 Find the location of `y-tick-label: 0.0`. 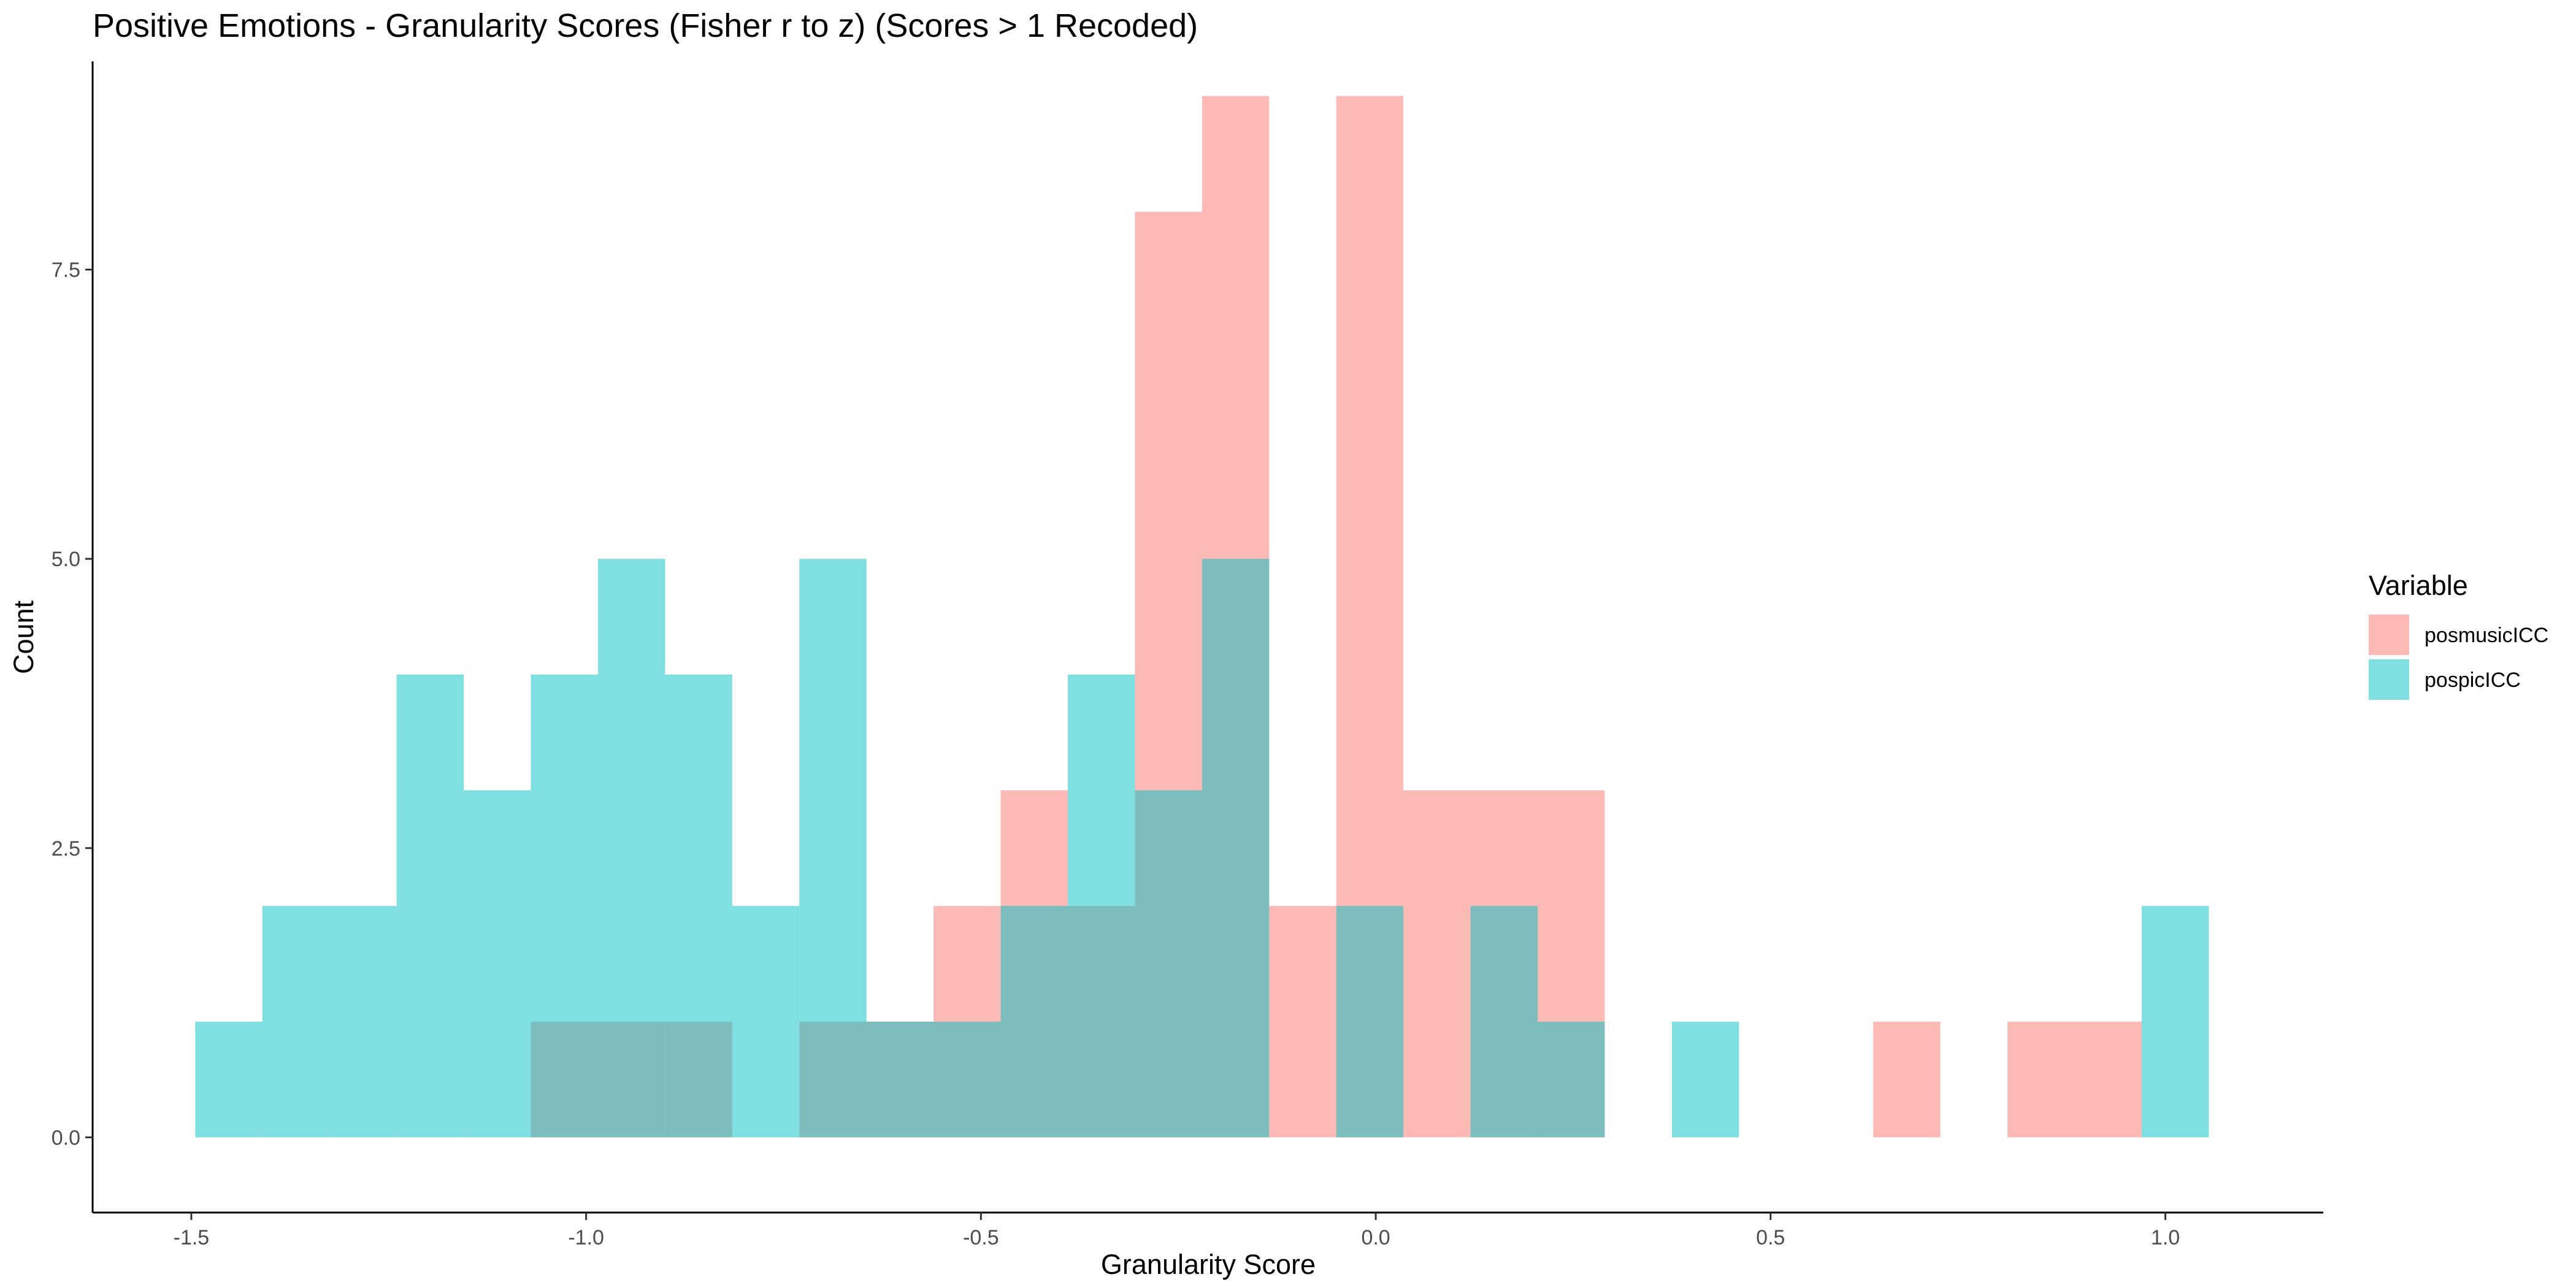

y-tick-label: 0.0 is located at coordinates (66, 1137).